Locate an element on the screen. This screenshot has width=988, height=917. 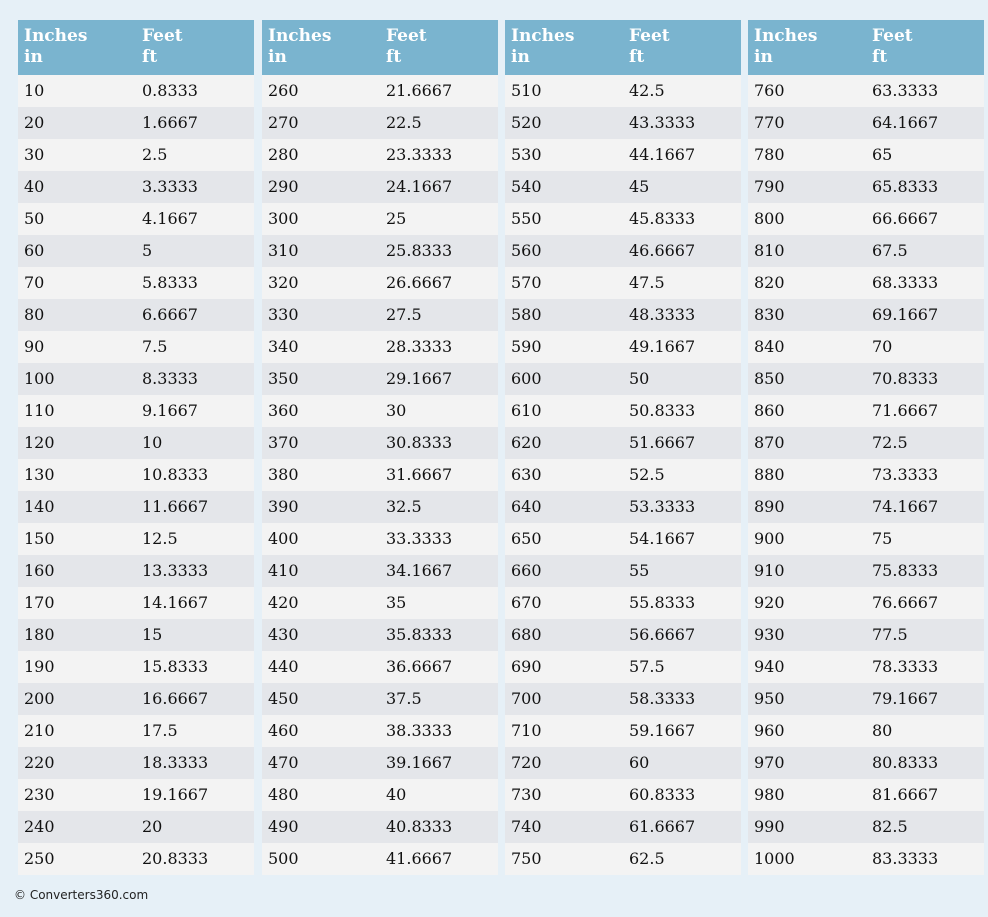
inches-cell: 660 is located at coordinates (526, 570).